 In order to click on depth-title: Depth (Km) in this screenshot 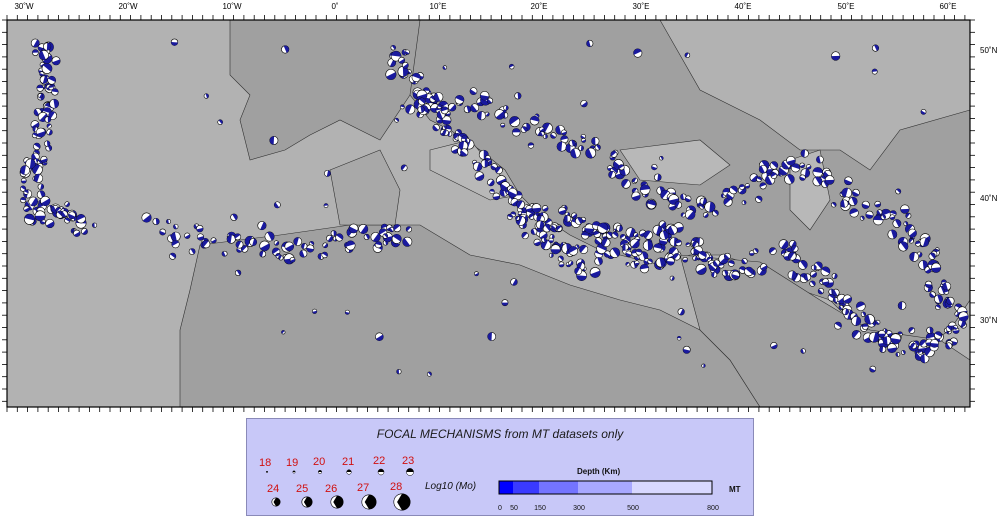, I will do `click(599, 471)`.